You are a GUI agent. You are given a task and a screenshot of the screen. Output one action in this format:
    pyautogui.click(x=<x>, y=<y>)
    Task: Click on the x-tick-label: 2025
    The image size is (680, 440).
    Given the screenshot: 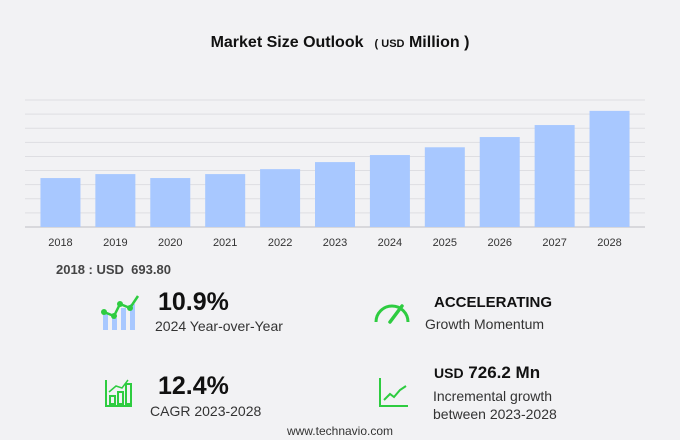 What is the action you would take?
    pyautogui.click(x=445, y=243)
    